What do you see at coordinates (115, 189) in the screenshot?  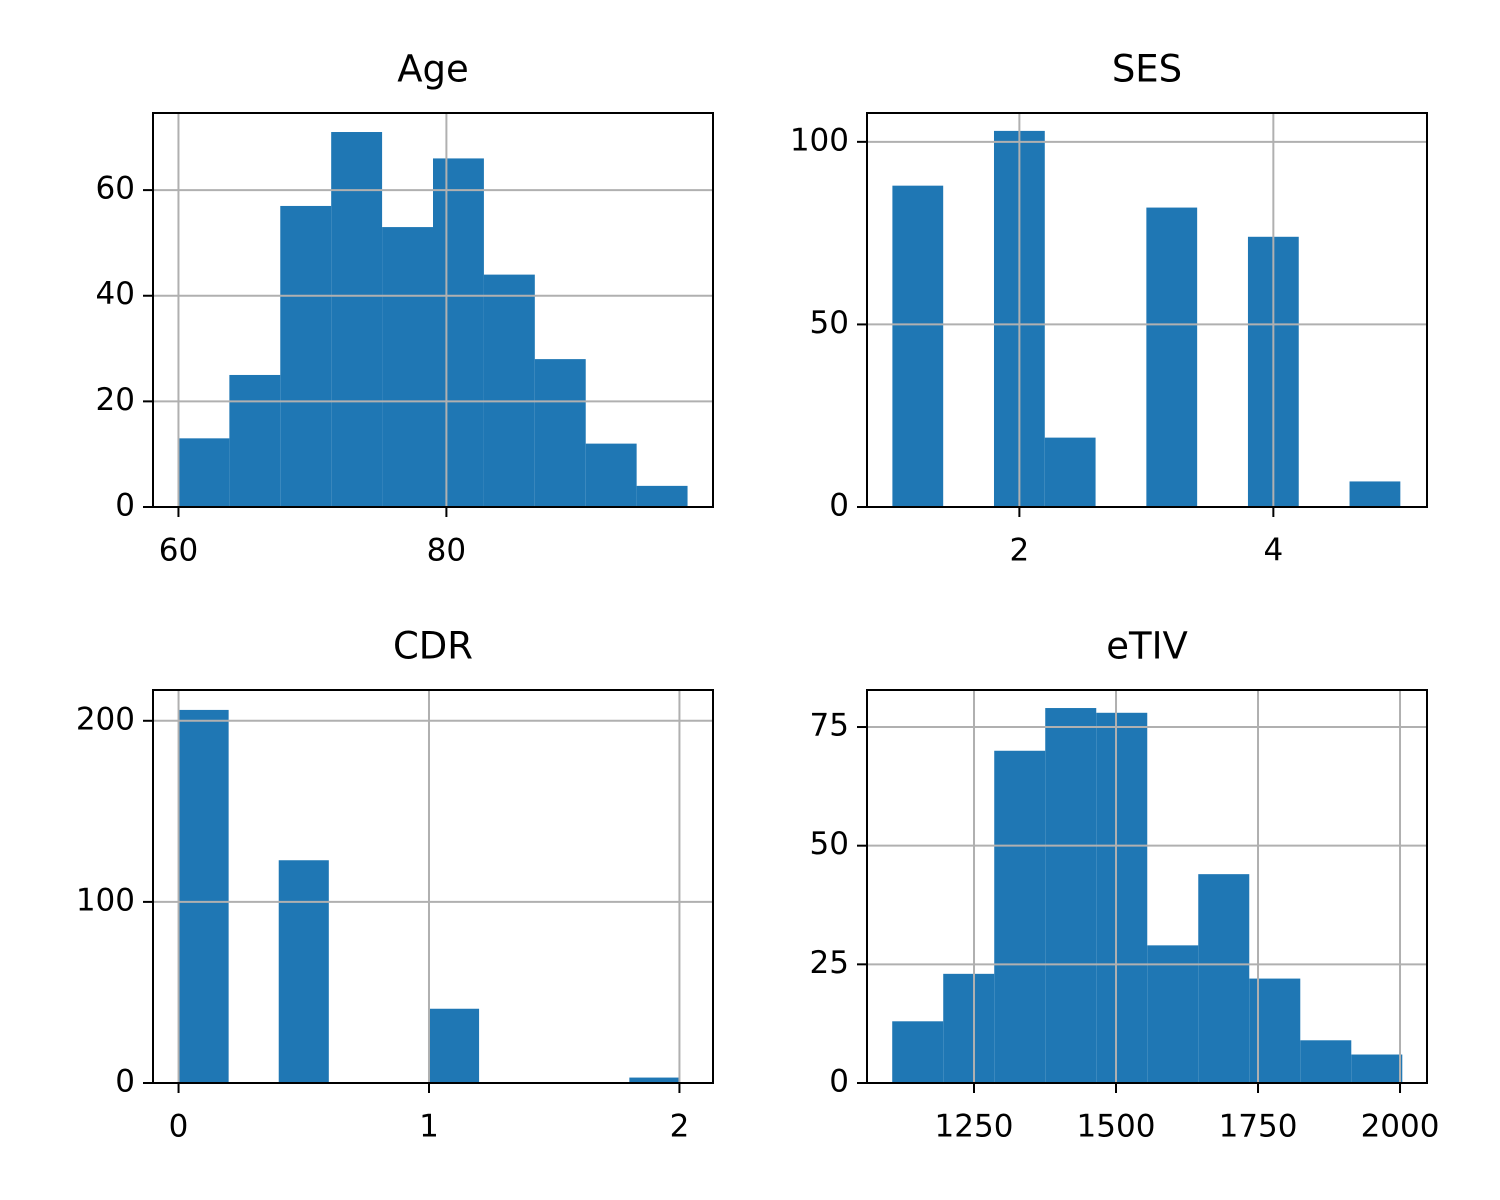 I see `y-tick-label: 60` at bounding box center [115, 189].